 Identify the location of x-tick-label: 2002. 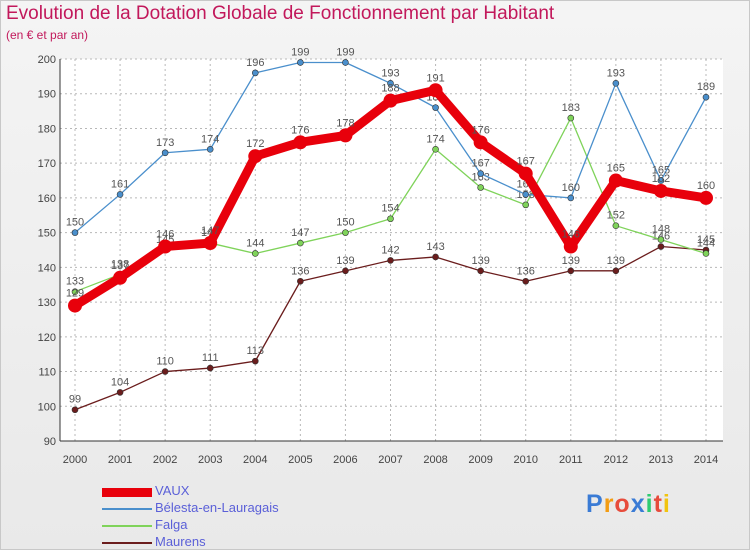
(165, 460).